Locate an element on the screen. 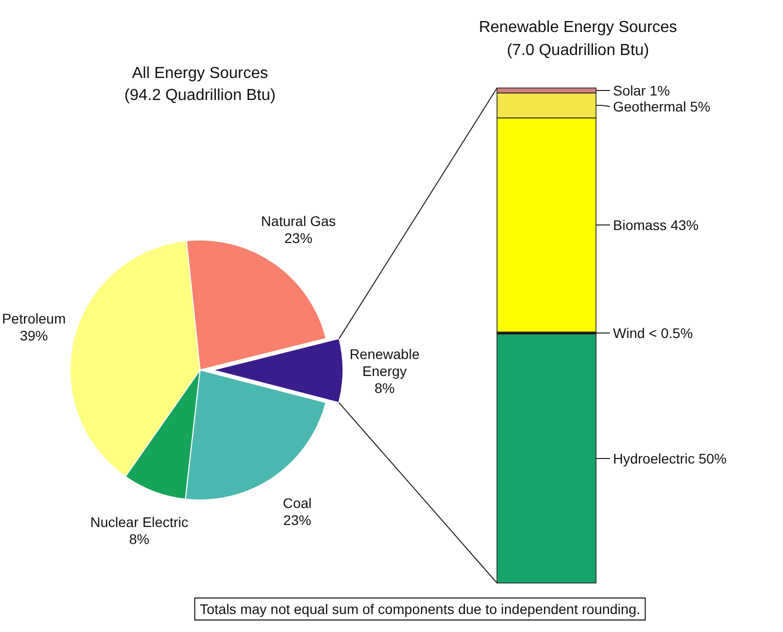 The image size is (783, 632). chart-title: Renewable Energy Sources is located at coordinates (578, 27).